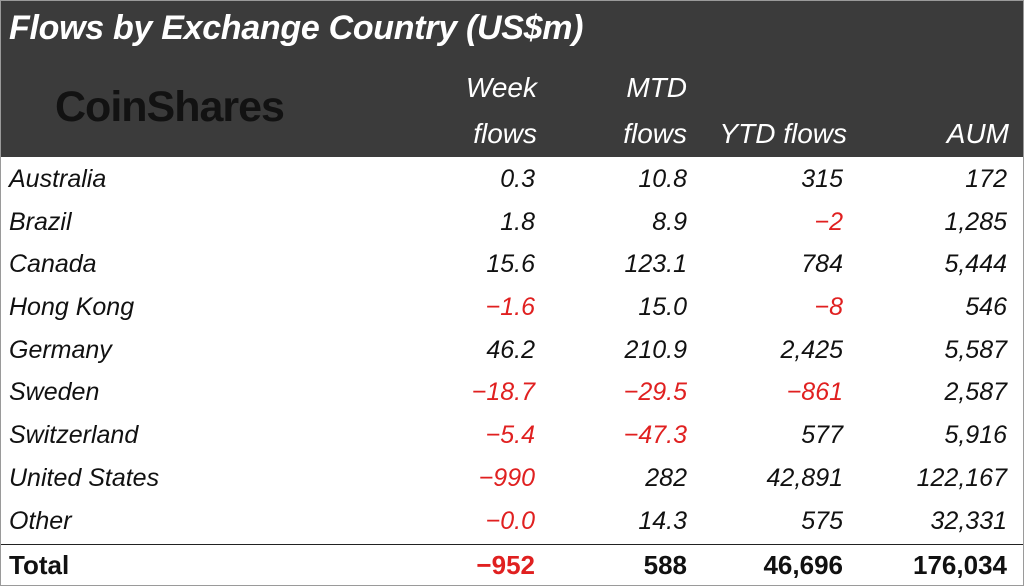 The image size is (1024, 586). I want to click on cell-ytd-flows: −8, so click(828, 307).